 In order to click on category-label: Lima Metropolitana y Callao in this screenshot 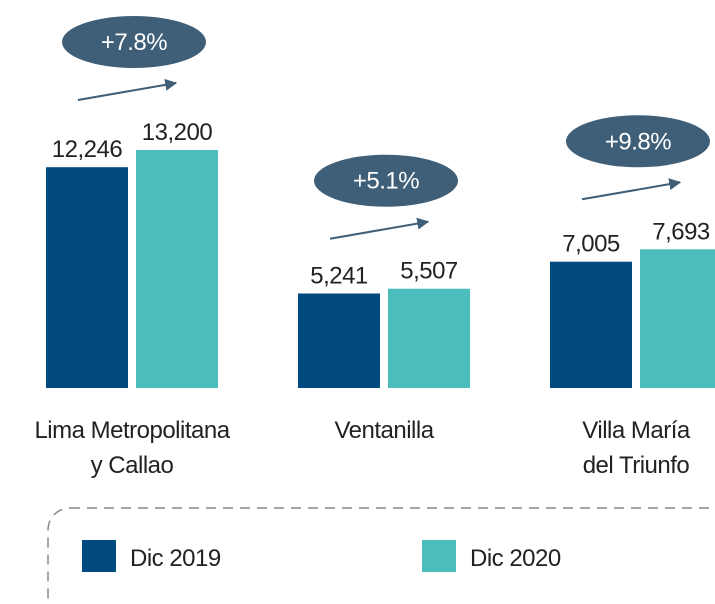, I will do `click(132, 448)`.